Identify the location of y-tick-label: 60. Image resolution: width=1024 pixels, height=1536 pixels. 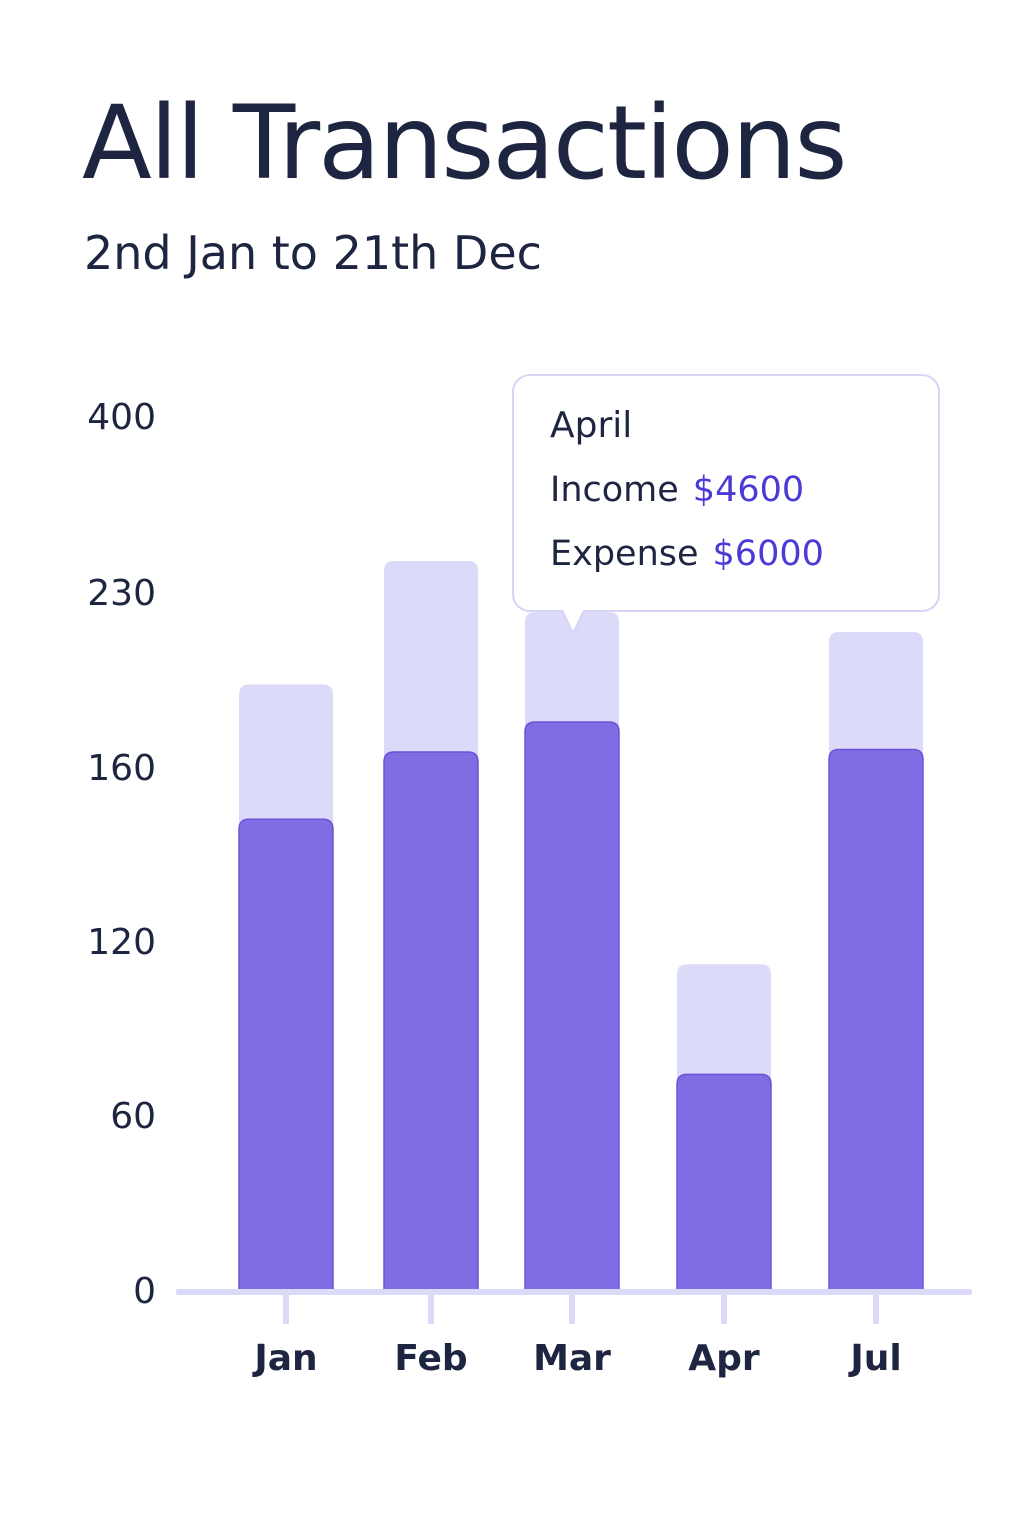
(133, 1116).